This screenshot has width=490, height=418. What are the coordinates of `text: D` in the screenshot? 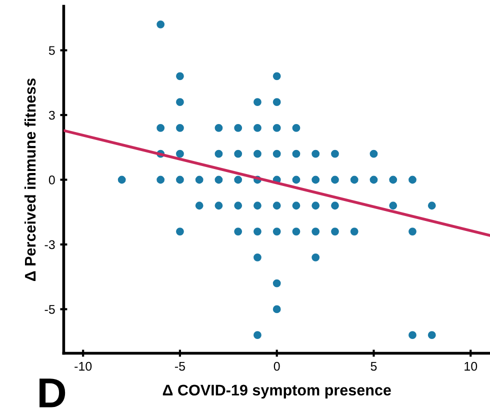 It's located at (53, 393).